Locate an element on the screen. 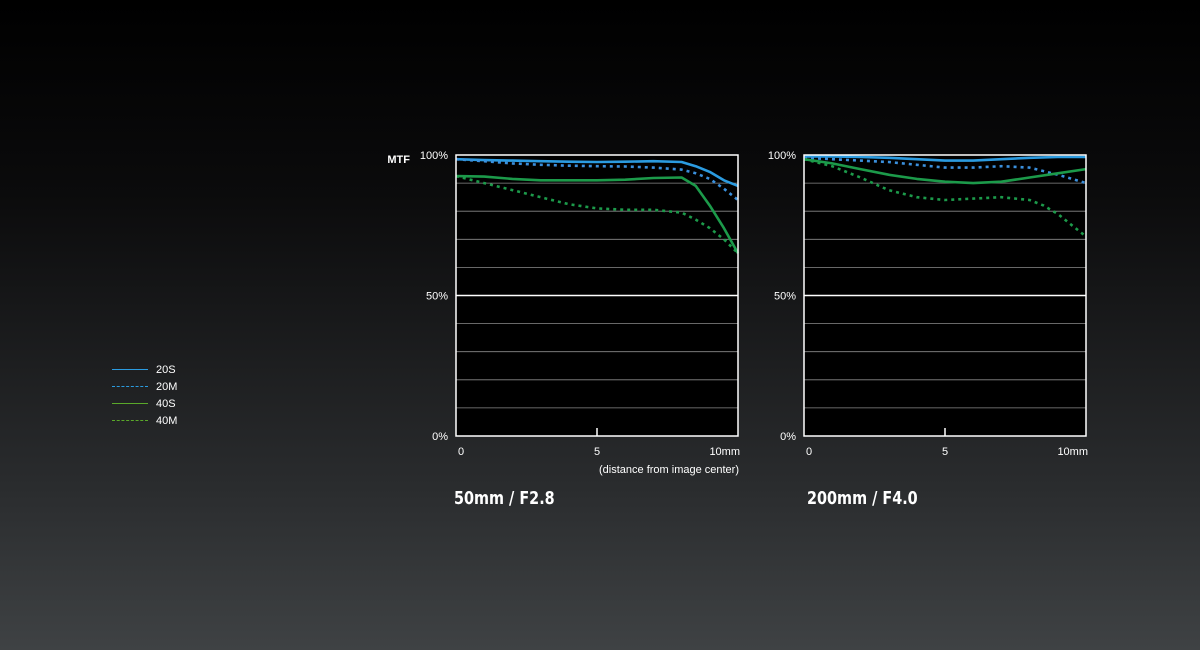  legend-item-40m: 40M is located at coordinates (144, 420).